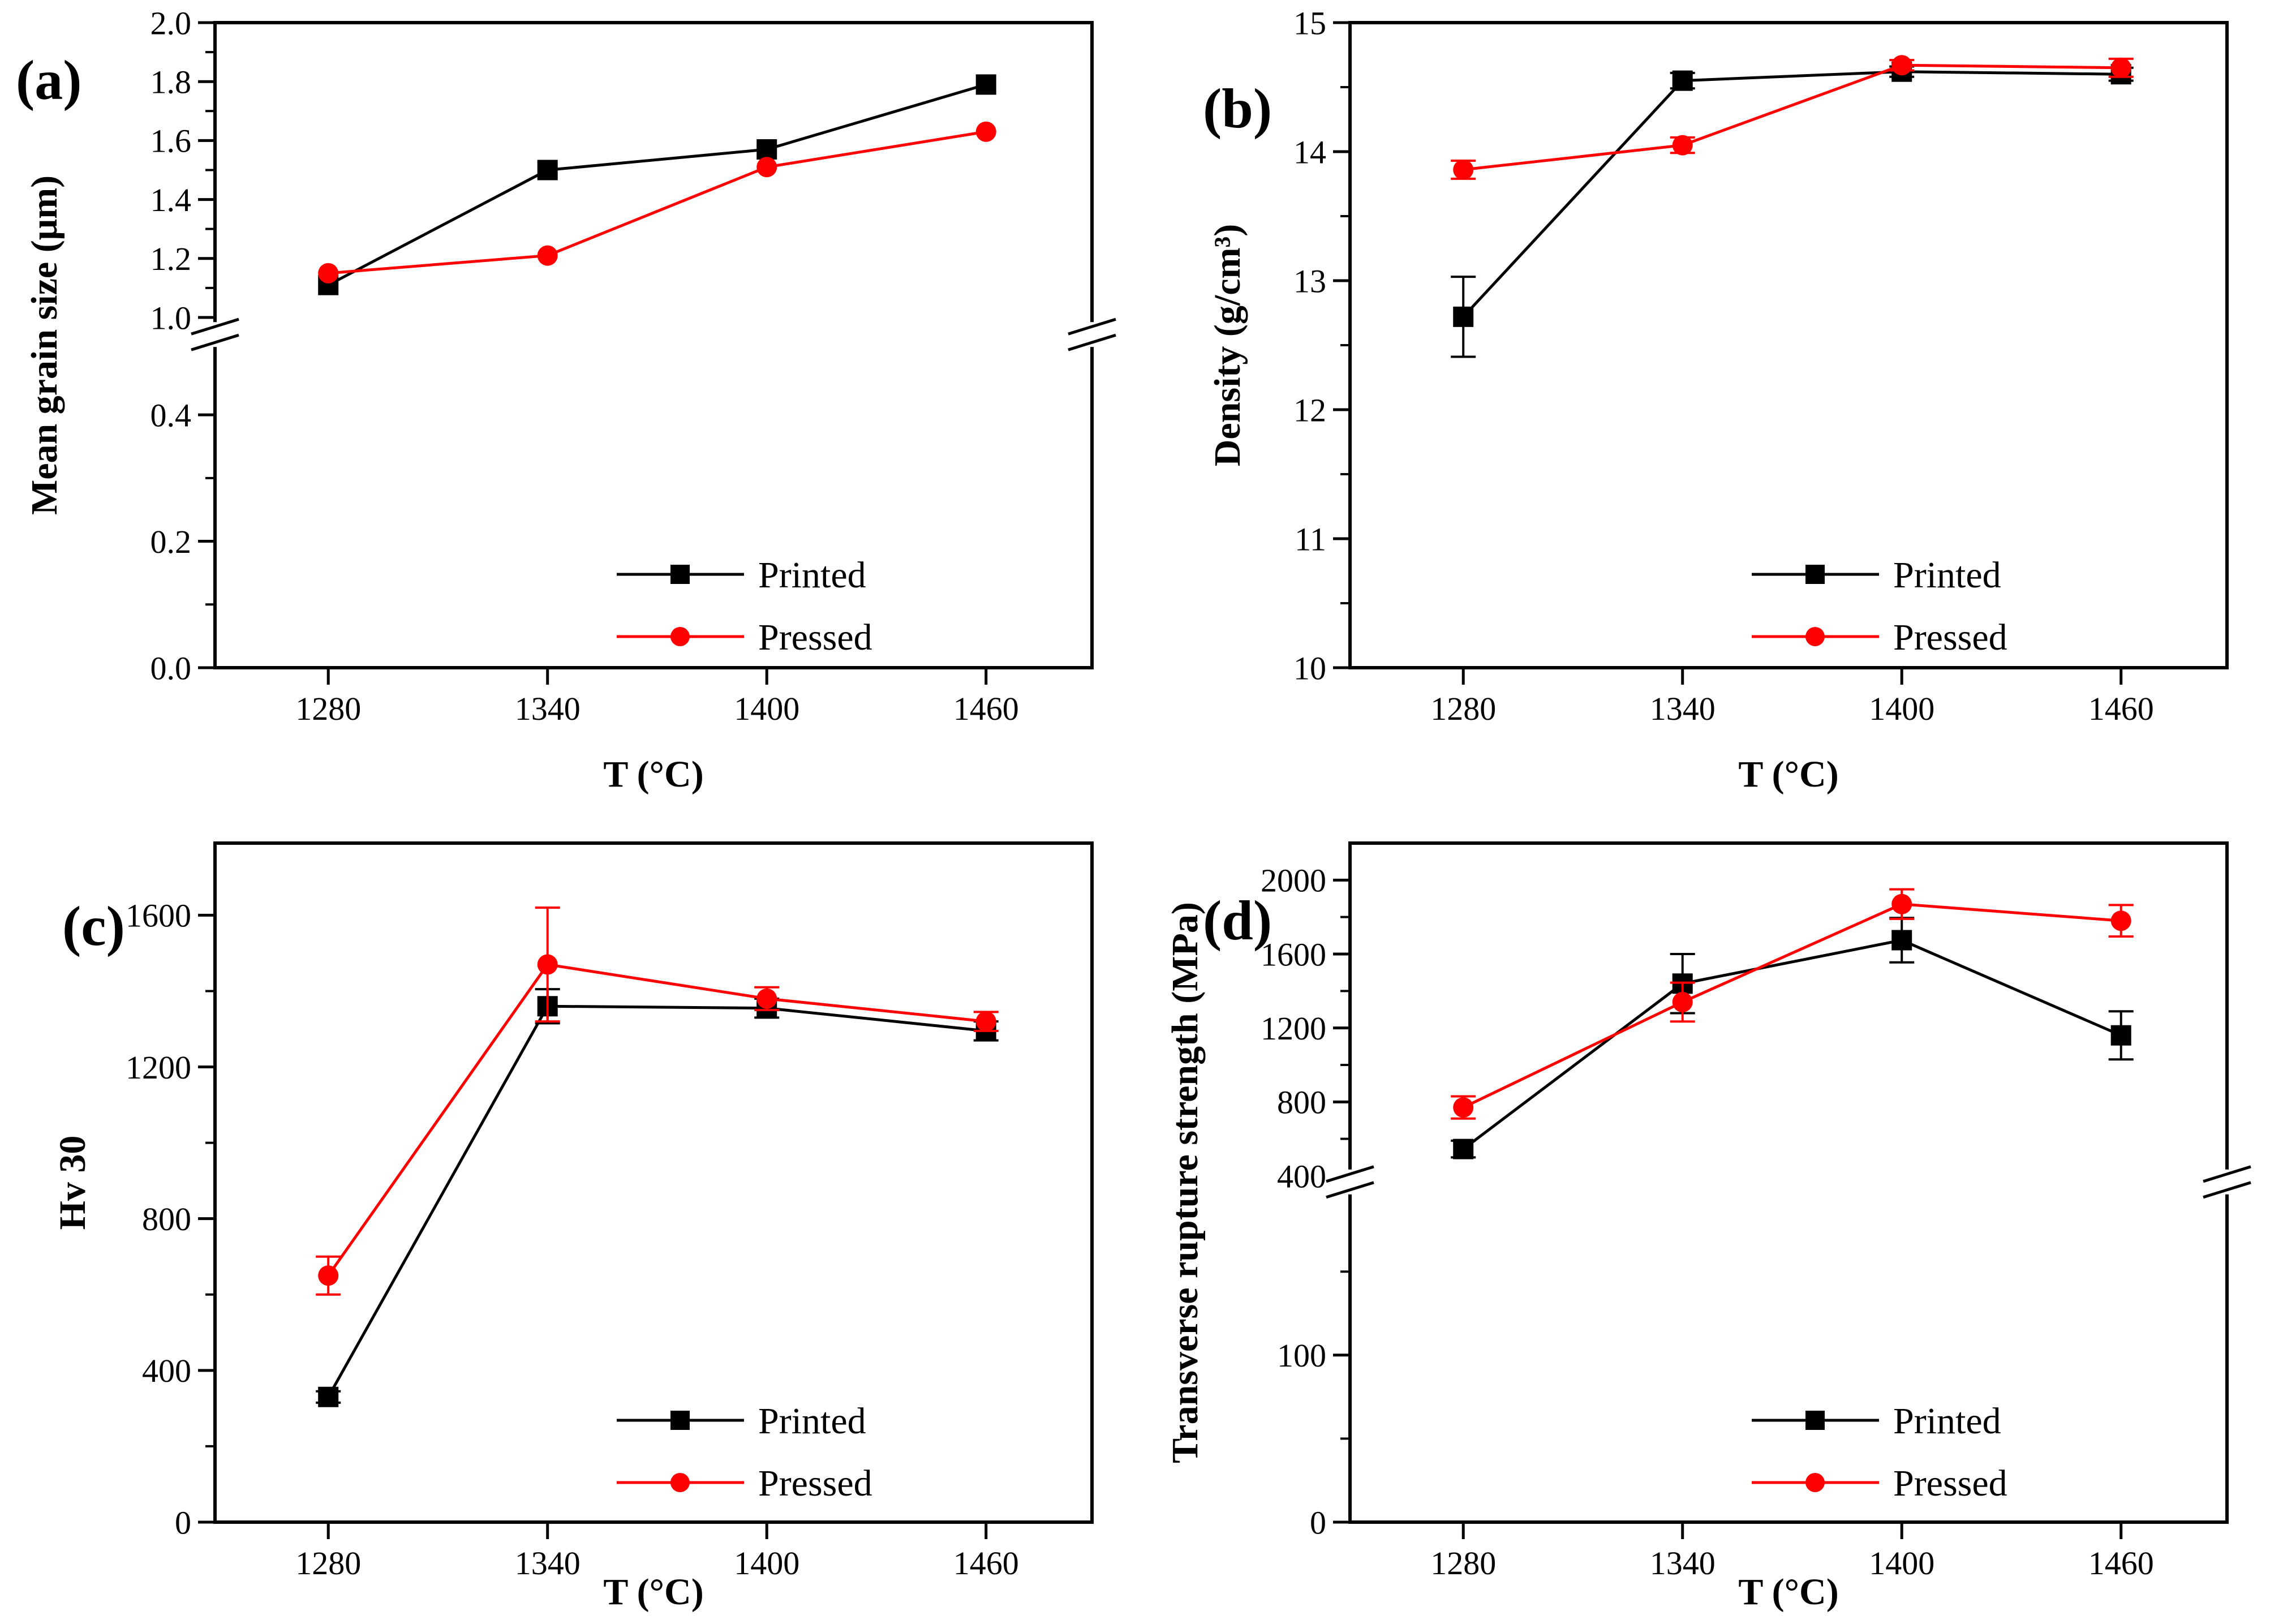 The image size is (2270, 1624). I want to click on y-tick-label: 2.0, so click(171, 23).